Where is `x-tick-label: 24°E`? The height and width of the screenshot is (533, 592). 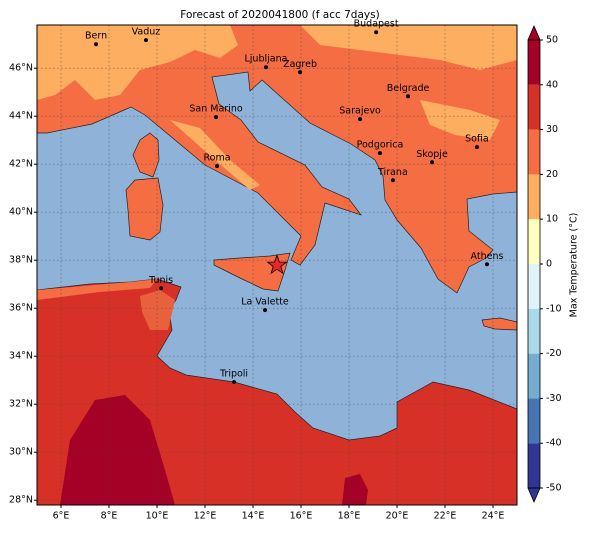
x-tick-label: 24°E is located at coordinates (493, 516).